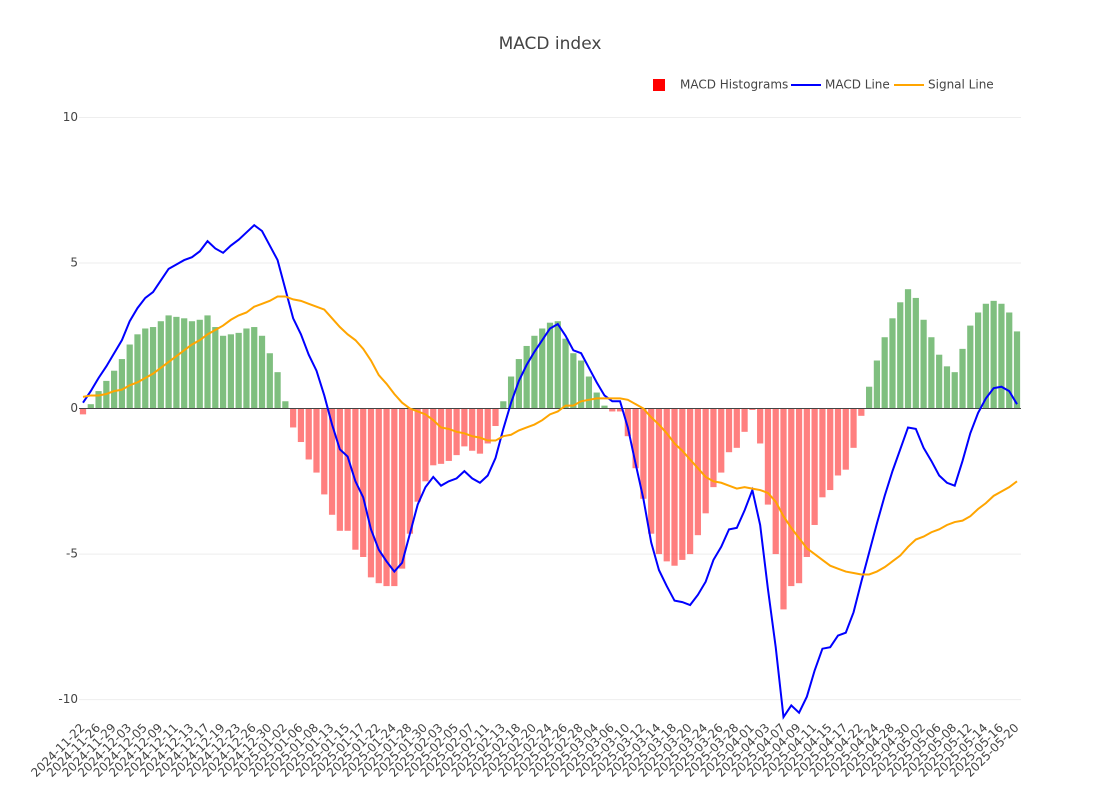  What do you see at coordinates (961, 85) in the screenshot?
I see `legend-label: Signal Line` at bounding box center [961, 85].